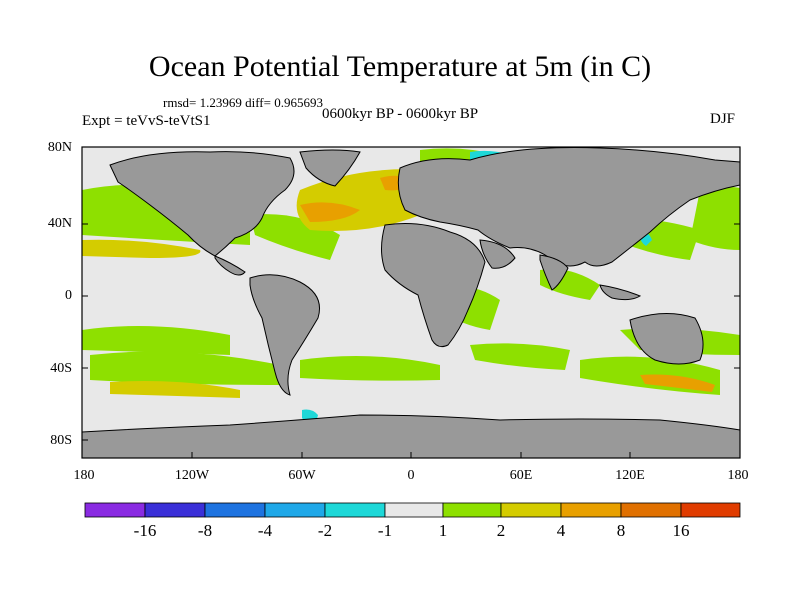 The width and height of the screenshot is (800, 600). I want to click on y-tick-label: 0, so click(68, 295).